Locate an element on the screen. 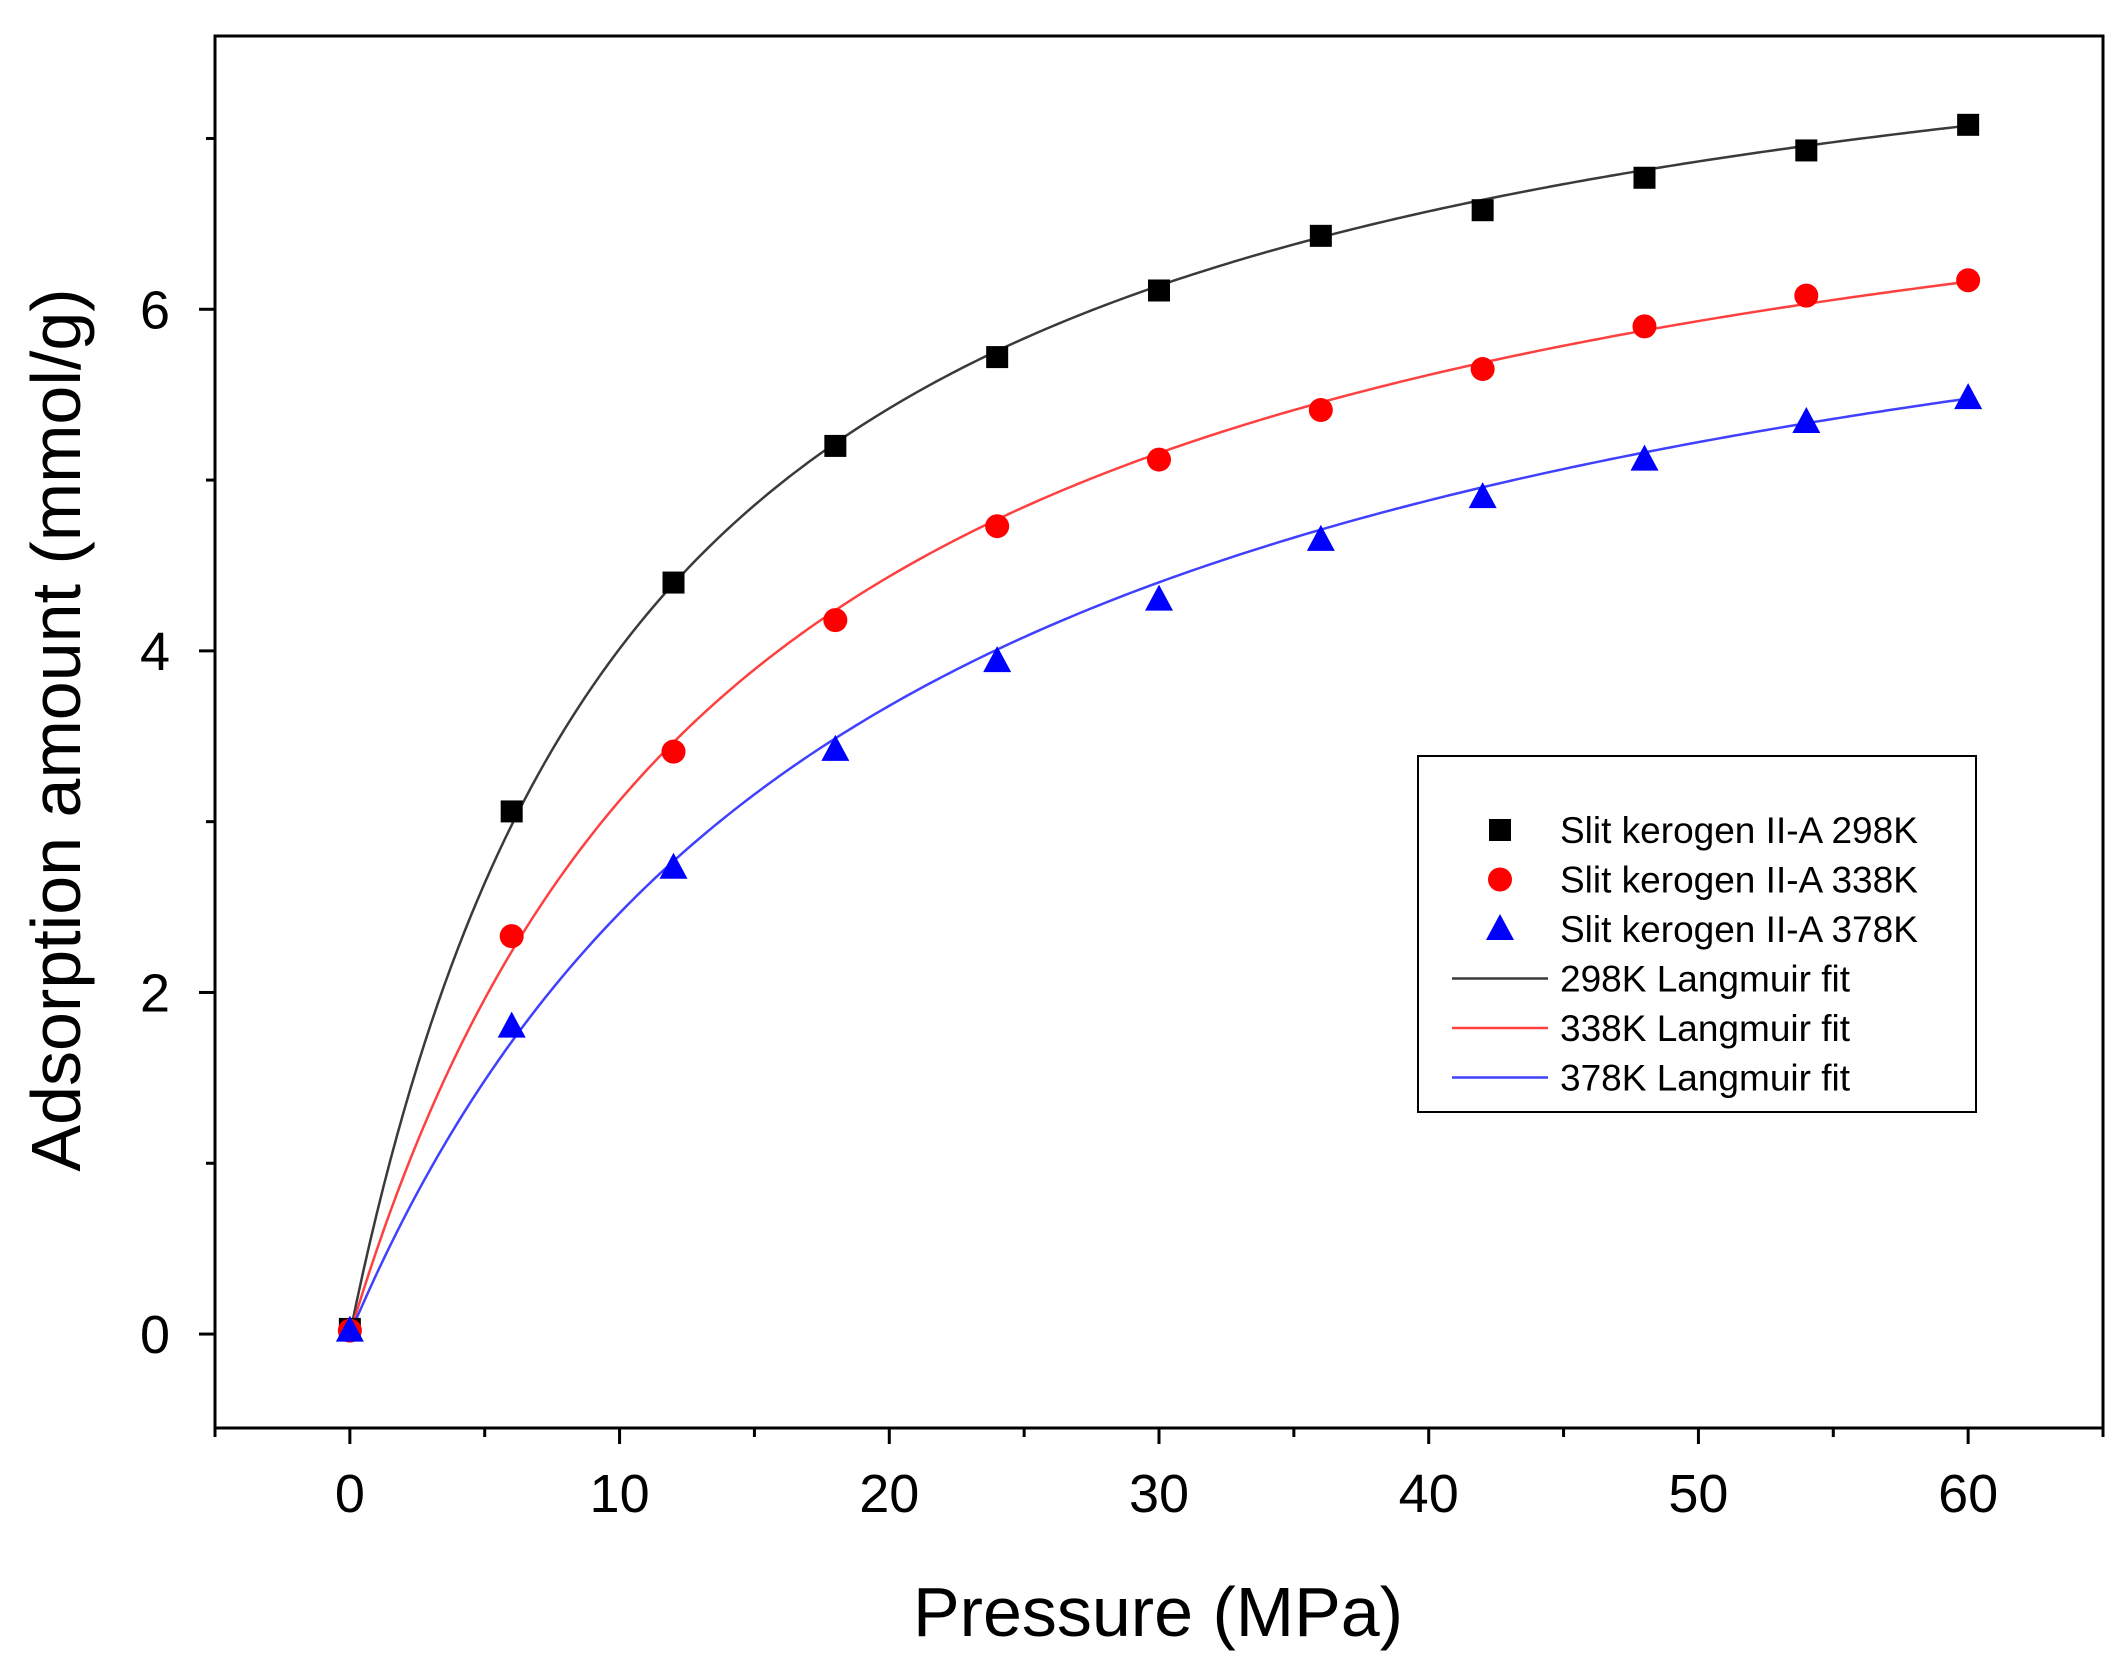 Image resolution: width=2124 pixels, height=1668 pixels. y-axis-title: Adsorption amount (mmol/g) is located at coordinates (56, 729).